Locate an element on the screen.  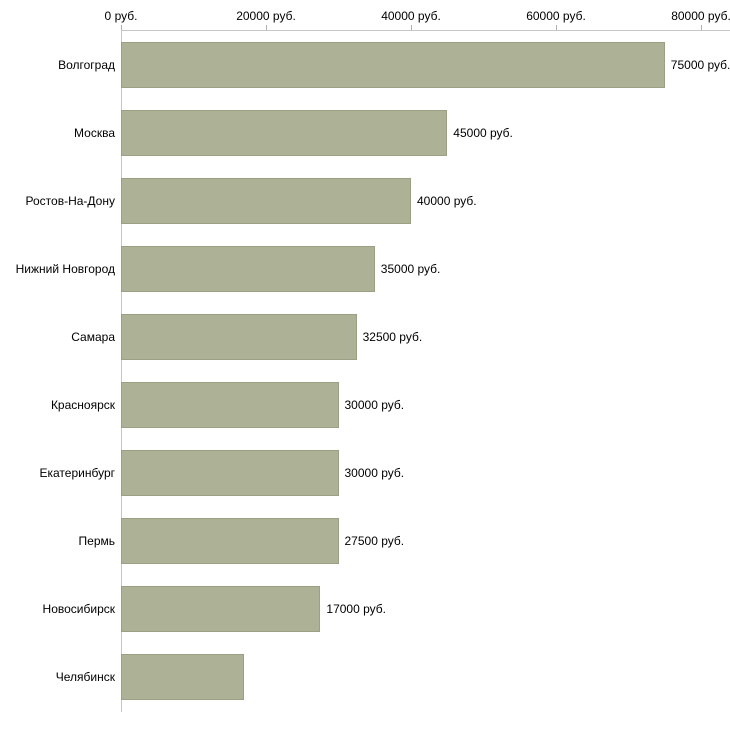
x-axis-line is located at coordinates (425, 30).